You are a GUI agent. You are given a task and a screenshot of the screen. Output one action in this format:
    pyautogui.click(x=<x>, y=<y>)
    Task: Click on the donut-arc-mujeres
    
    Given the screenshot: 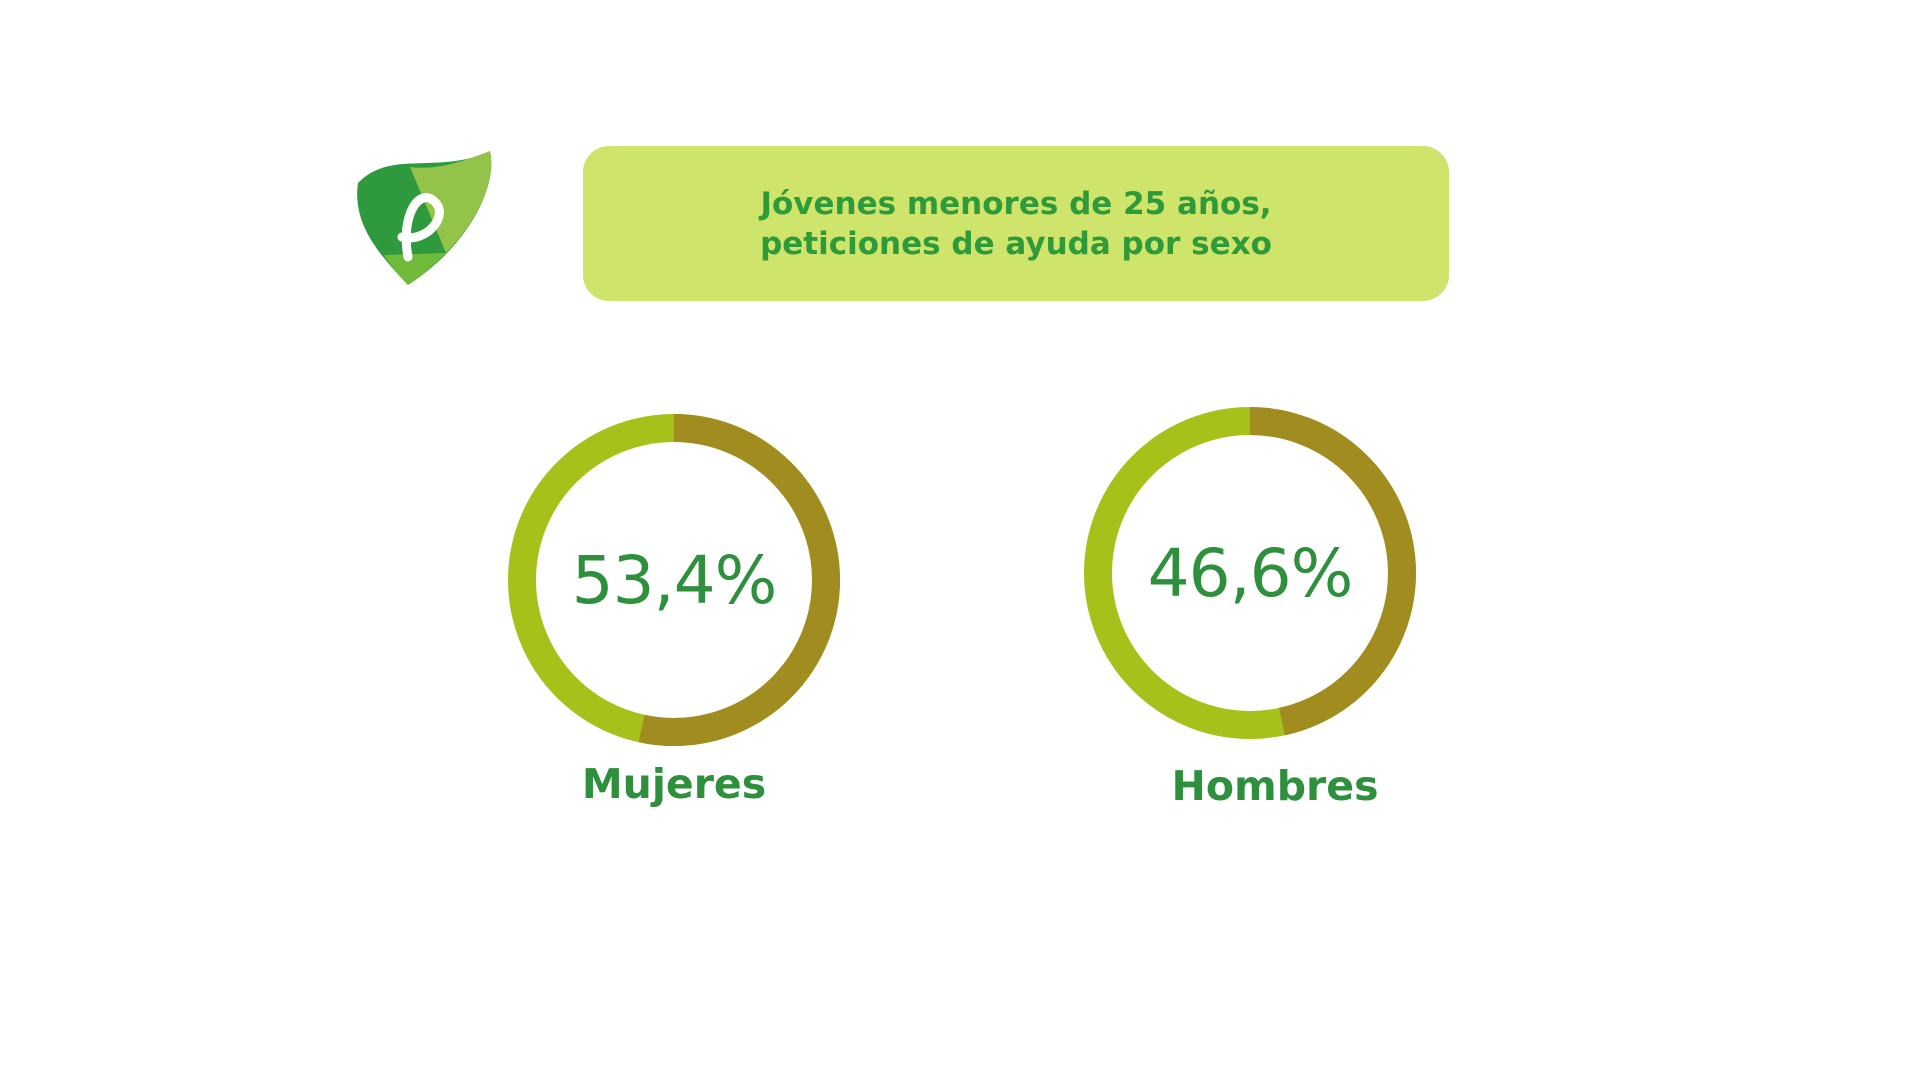 What is the action you would take?
    pyautogui.click(x=674, y=580)
    